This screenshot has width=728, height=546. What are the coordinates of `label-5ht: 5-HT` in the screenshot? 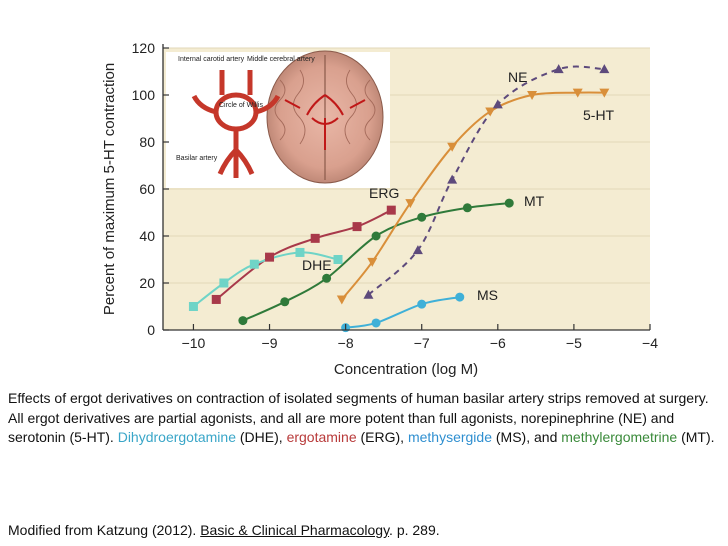 It's located at (599, 115).